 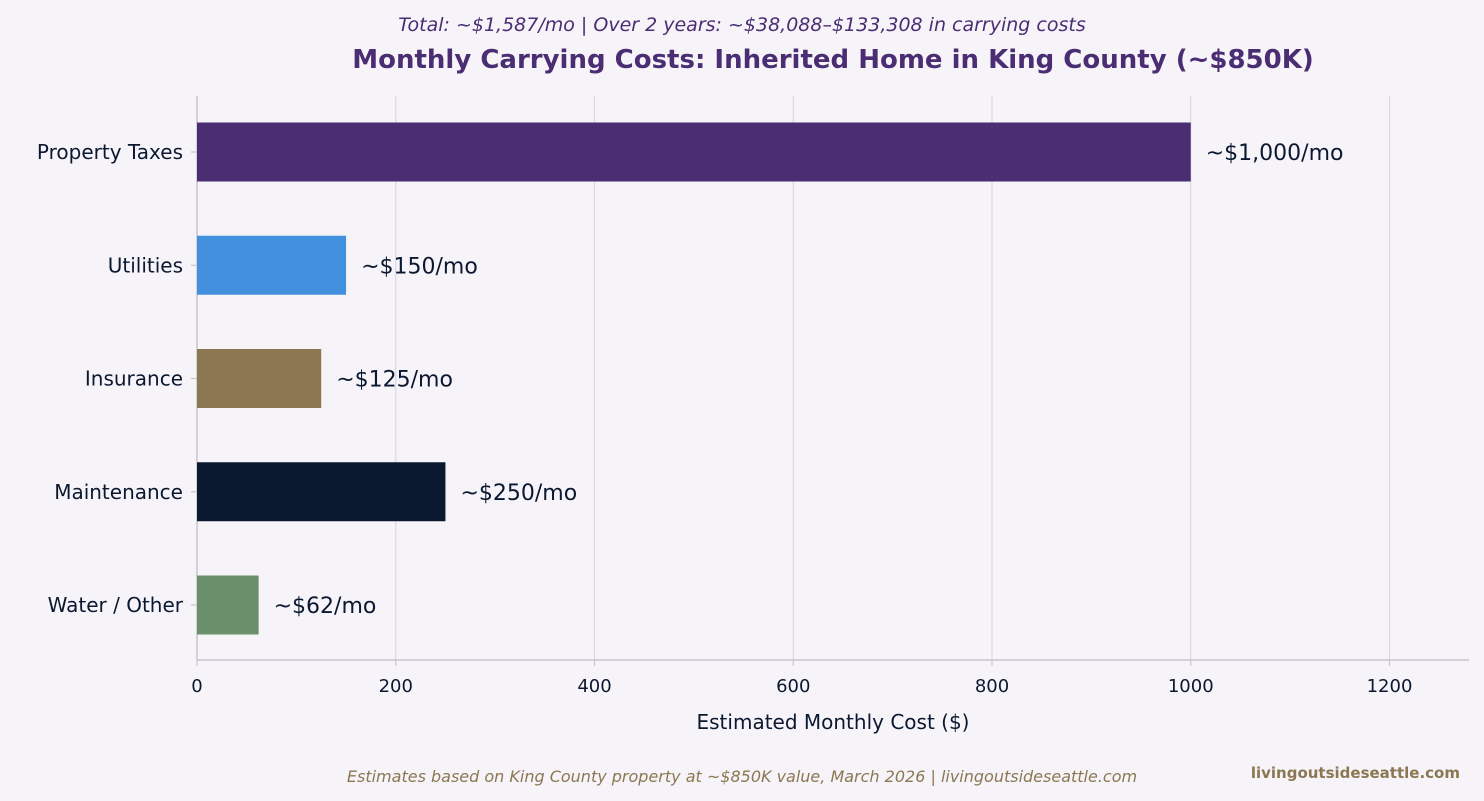 What do you see at coordinates (116, 605) in the screenshot?
I see `y-tick-label: Water / Other` at bounding box center [116, 605].